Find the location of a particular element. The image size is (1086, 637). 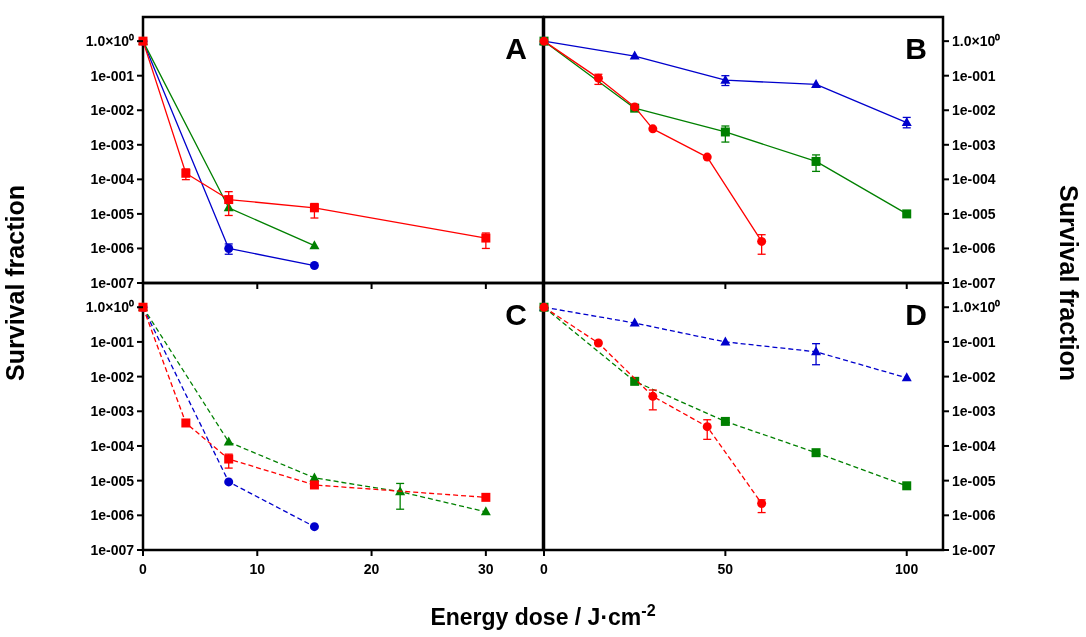

x-tick-label: 30 is located at coordinates (486, 569).